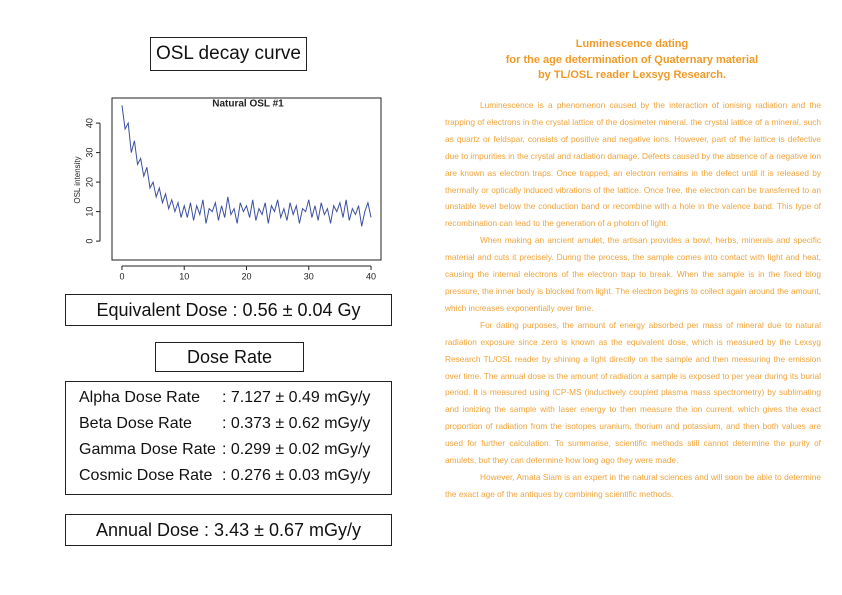  What do you see at coordinates (89, 123) in the screenshot?
I see `y-tick-label: 40` at bounding box center [89, 123].